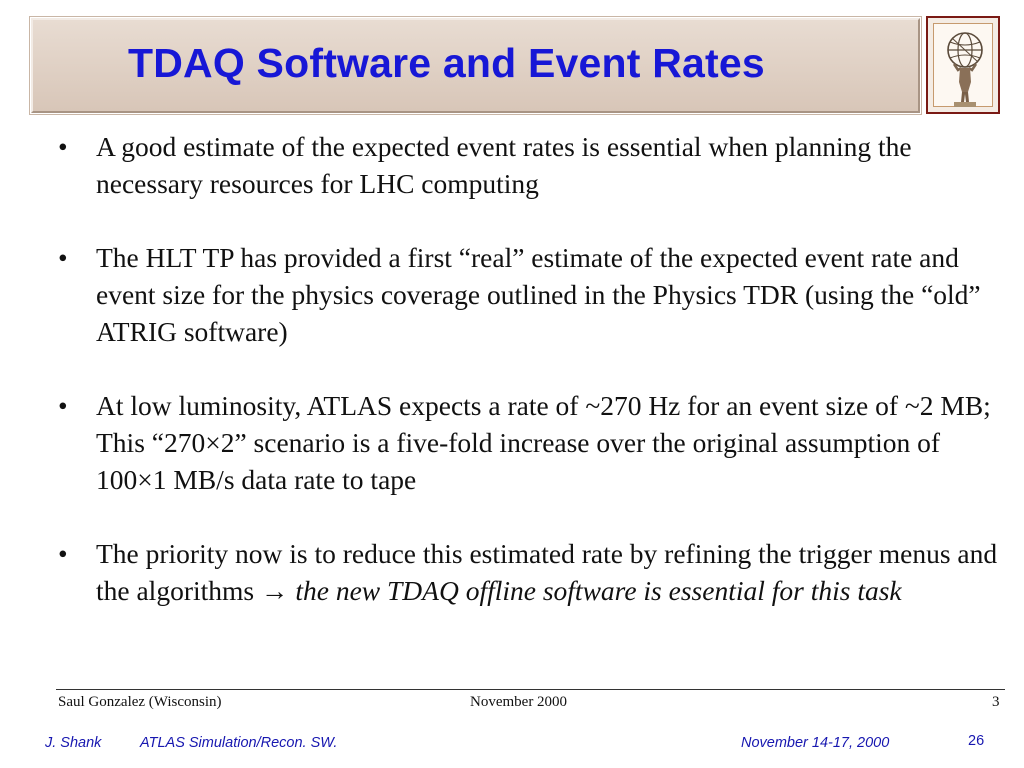 The height and width of the screenshot is (768, 1024). I want to click on footer-presenter: J. Shank, so click(73, 743).